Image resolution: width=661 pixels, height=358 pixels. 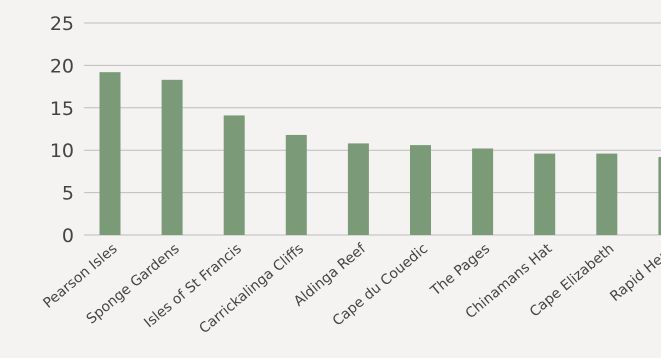 I want to click on bar-the-pages, so click(x=483, y=191).